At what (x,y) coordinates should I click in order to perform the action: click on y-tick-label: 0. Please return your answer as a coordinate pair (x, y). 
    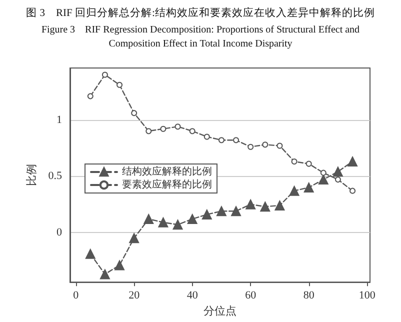
    Looking at the image, I should click on (59, 232).